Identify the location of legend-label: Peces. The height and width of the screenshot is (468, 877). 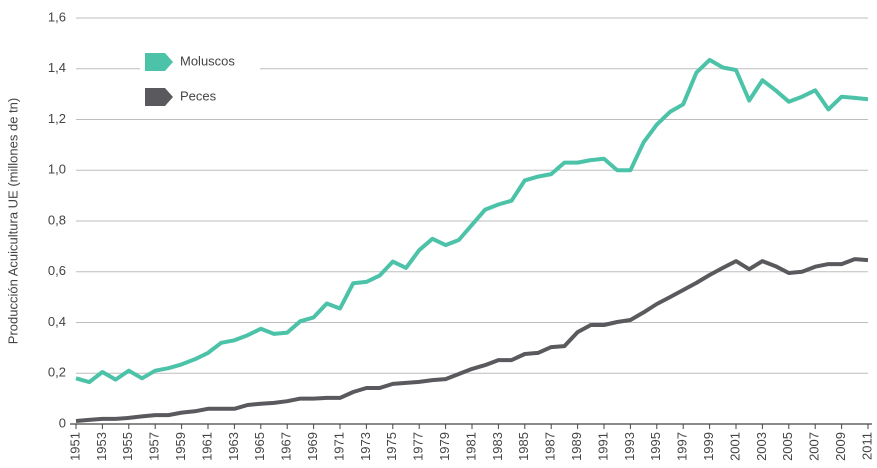
(198, 95).